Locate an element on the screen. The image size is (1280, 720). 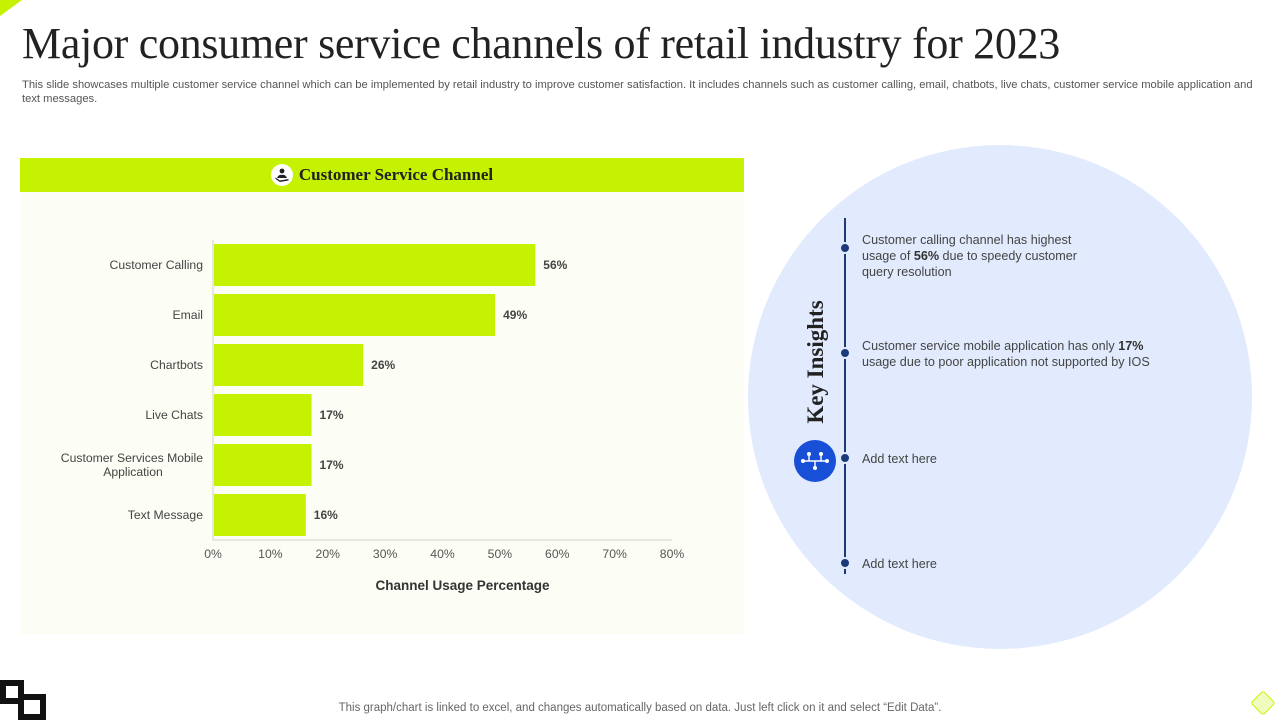
corner-accent is located at coordinates (11, 8).